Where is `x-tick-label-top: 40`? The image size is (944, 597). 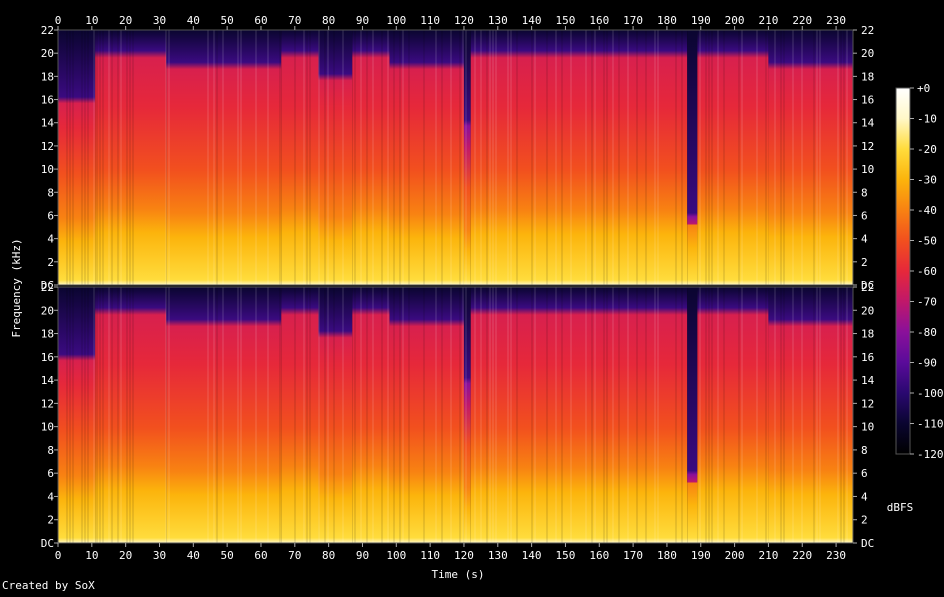 x-tick-label-top: 40 is located at coordinates (193, 20).